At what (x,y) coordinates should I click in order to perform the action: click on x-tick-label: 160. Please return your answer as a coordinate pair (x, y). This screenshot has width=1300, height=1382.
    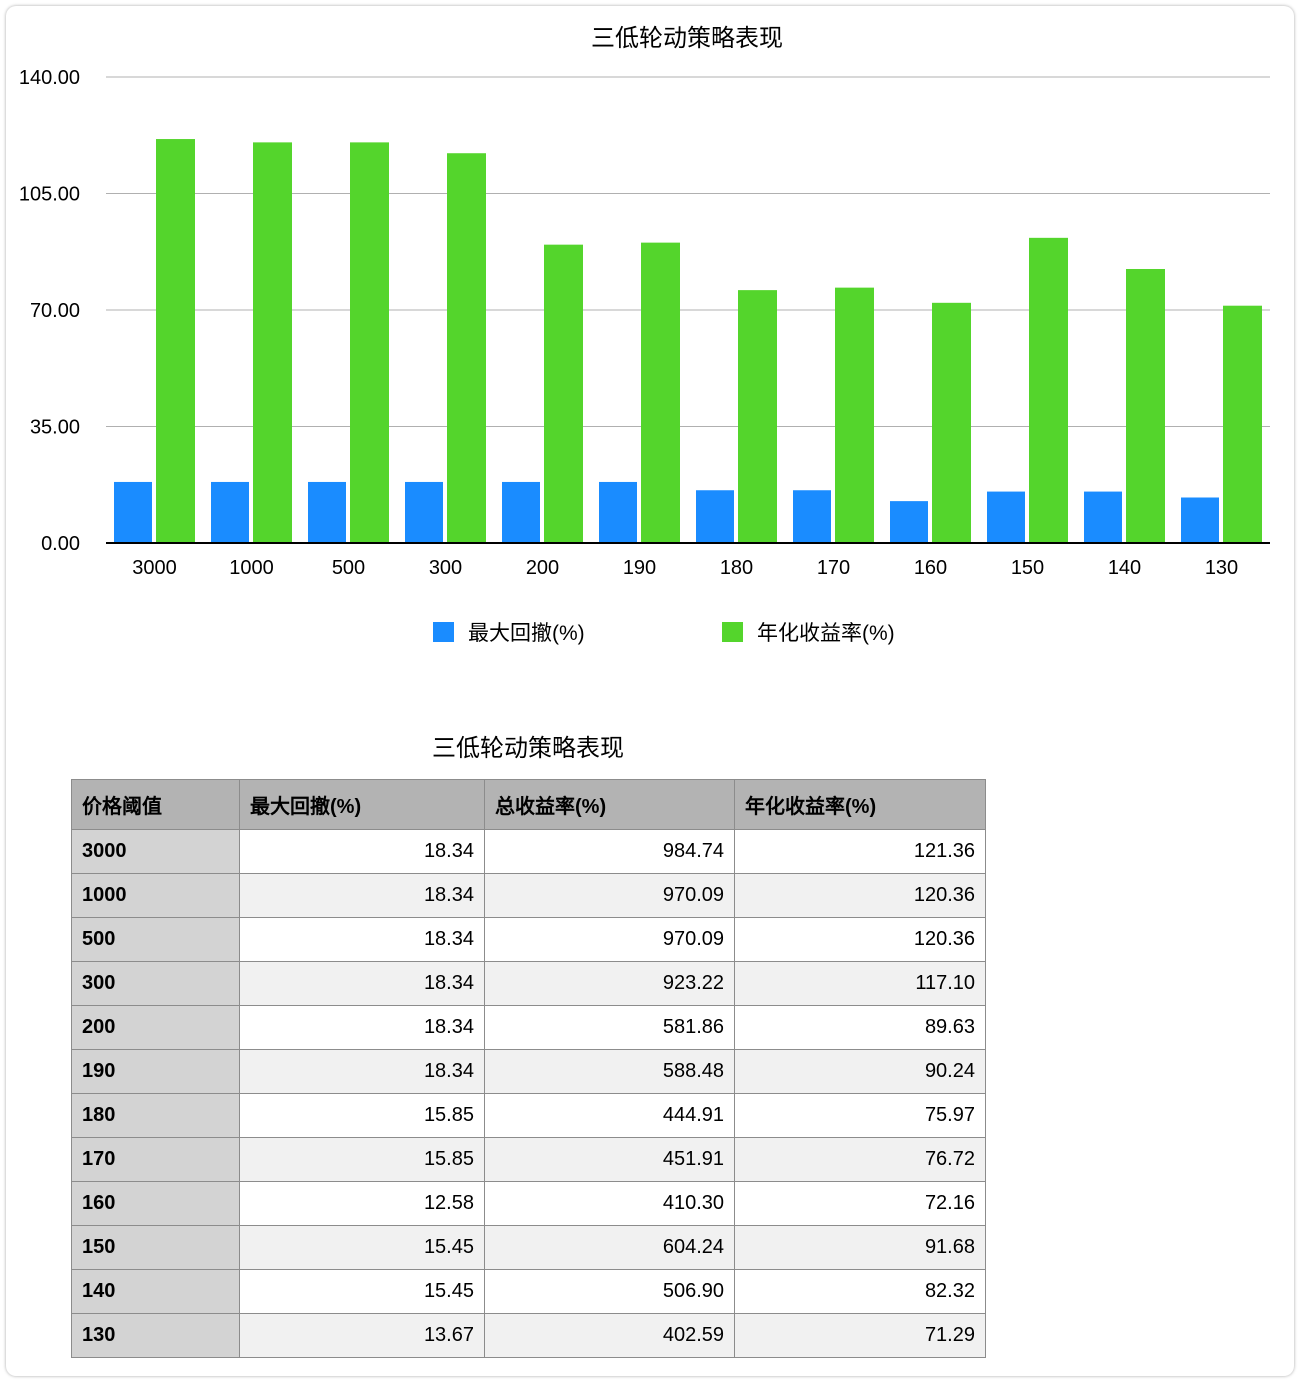
    Looking at the image, I should click on (930, 568).